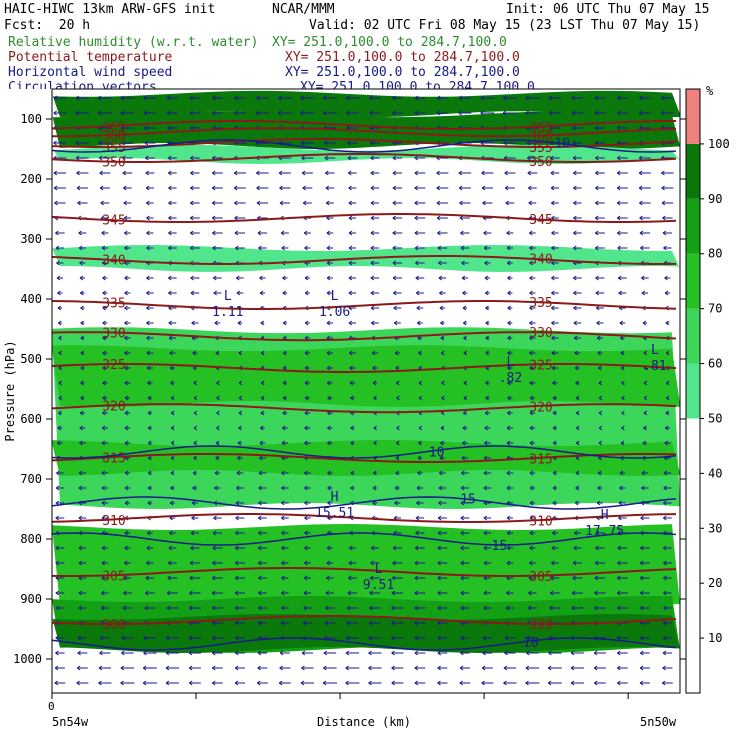 The image size is (740, 740). What do you see at coordinates (113, 148) in the screenshot?
I see `theta-contour-label: 355` at bounding box center [113, 148].